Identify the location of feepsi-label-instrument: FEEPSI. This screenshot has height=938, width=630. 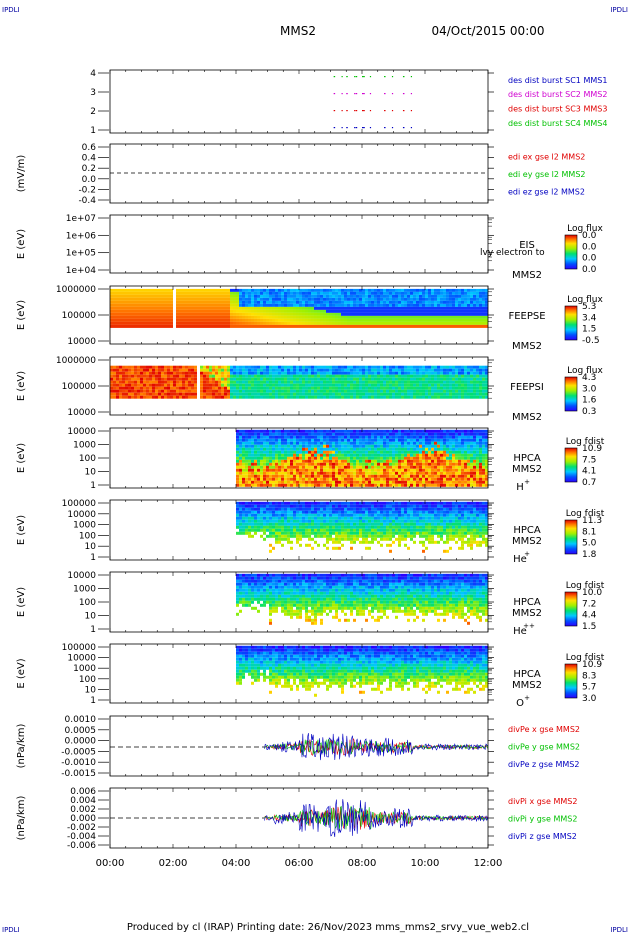
(527, 387).